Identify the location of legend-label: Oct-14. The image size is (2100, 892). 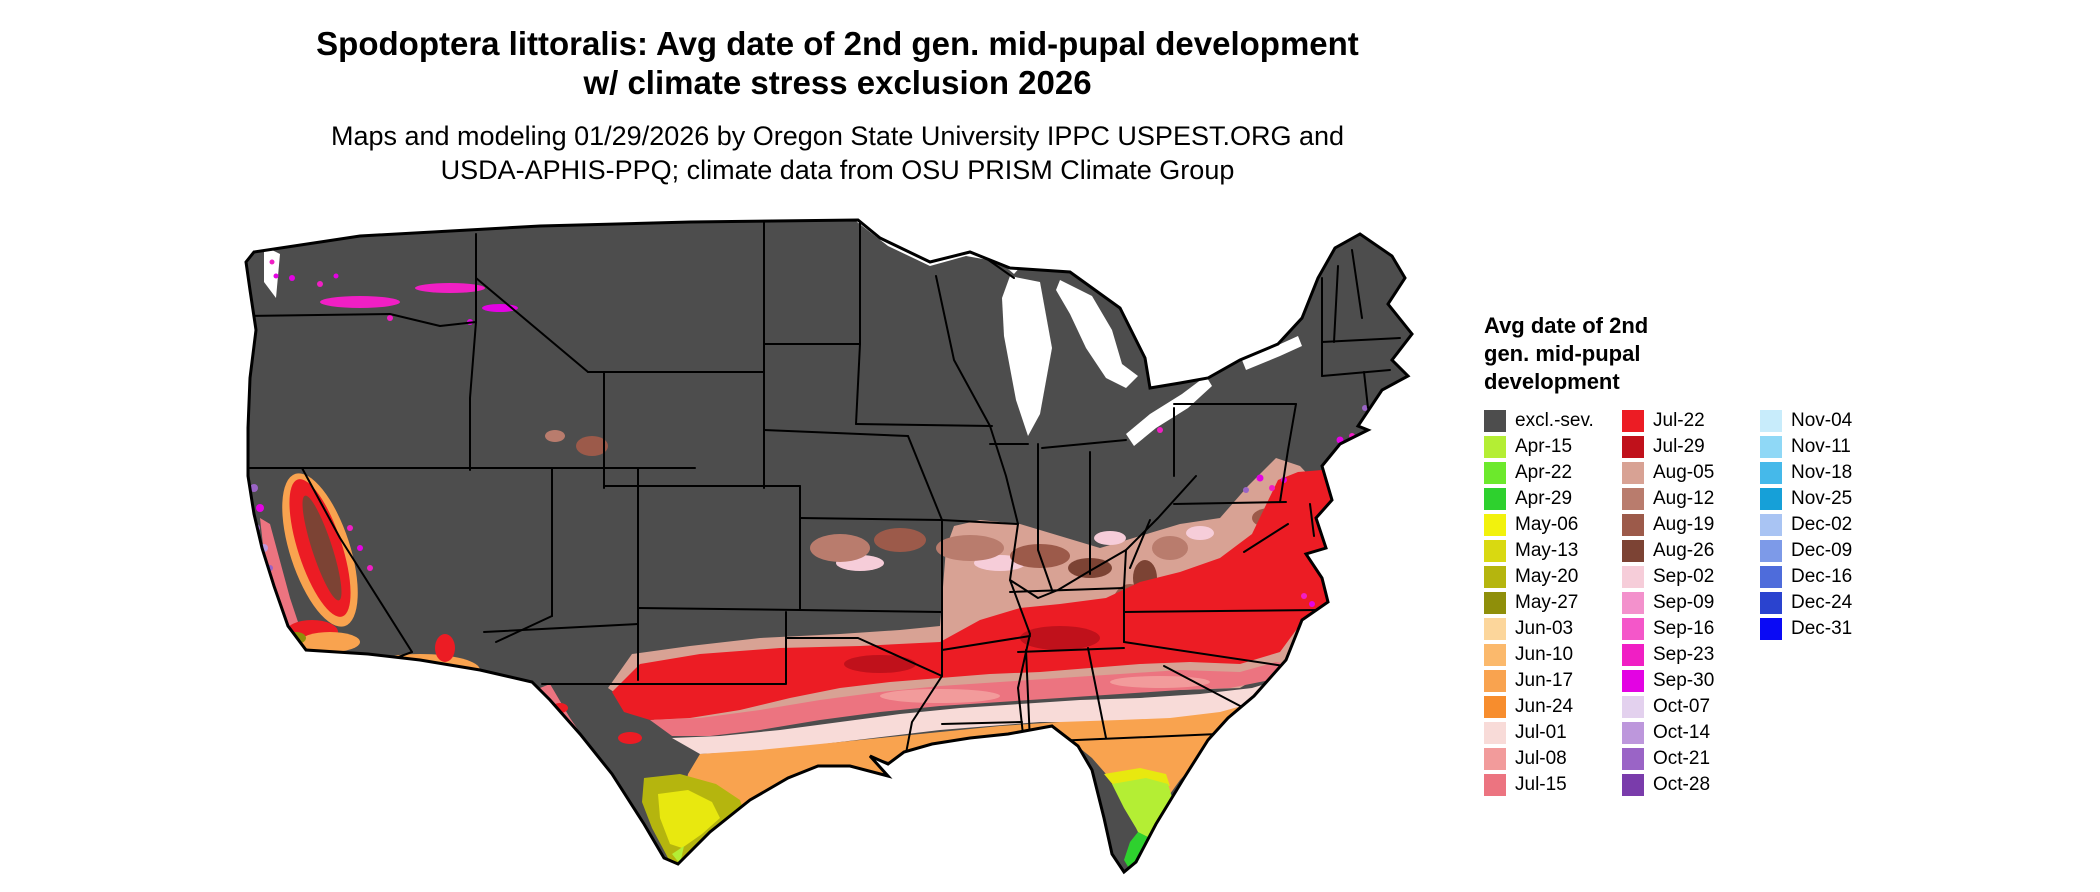
(1682, 732).